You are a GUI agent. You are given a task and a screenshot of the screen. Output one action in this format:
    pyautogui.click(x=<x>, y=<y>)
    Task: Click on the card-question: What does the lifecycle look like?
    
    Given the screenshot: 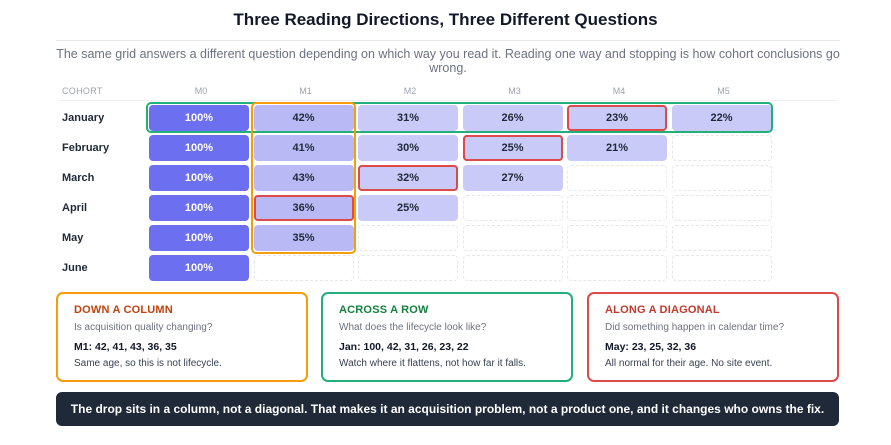 What is the action you would take?
    pyautogui.click(x=413, y=327)
    